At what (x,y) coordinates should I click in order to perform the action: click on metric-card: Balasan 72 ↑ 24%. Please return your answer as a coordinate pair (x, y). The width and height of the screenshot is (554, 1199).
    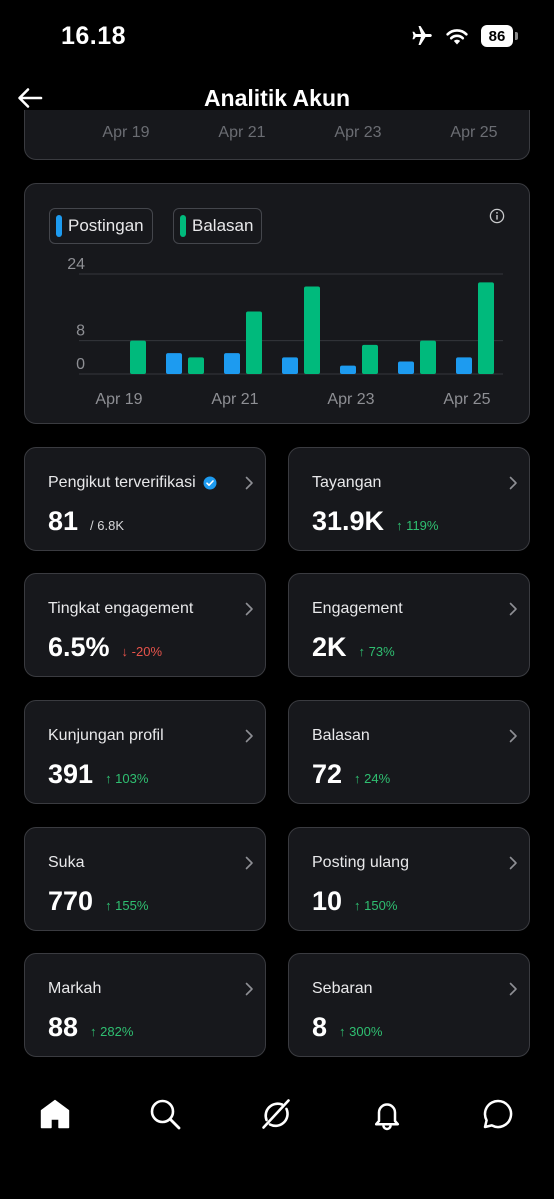
    Looking at the image, I should click on (409, 752).